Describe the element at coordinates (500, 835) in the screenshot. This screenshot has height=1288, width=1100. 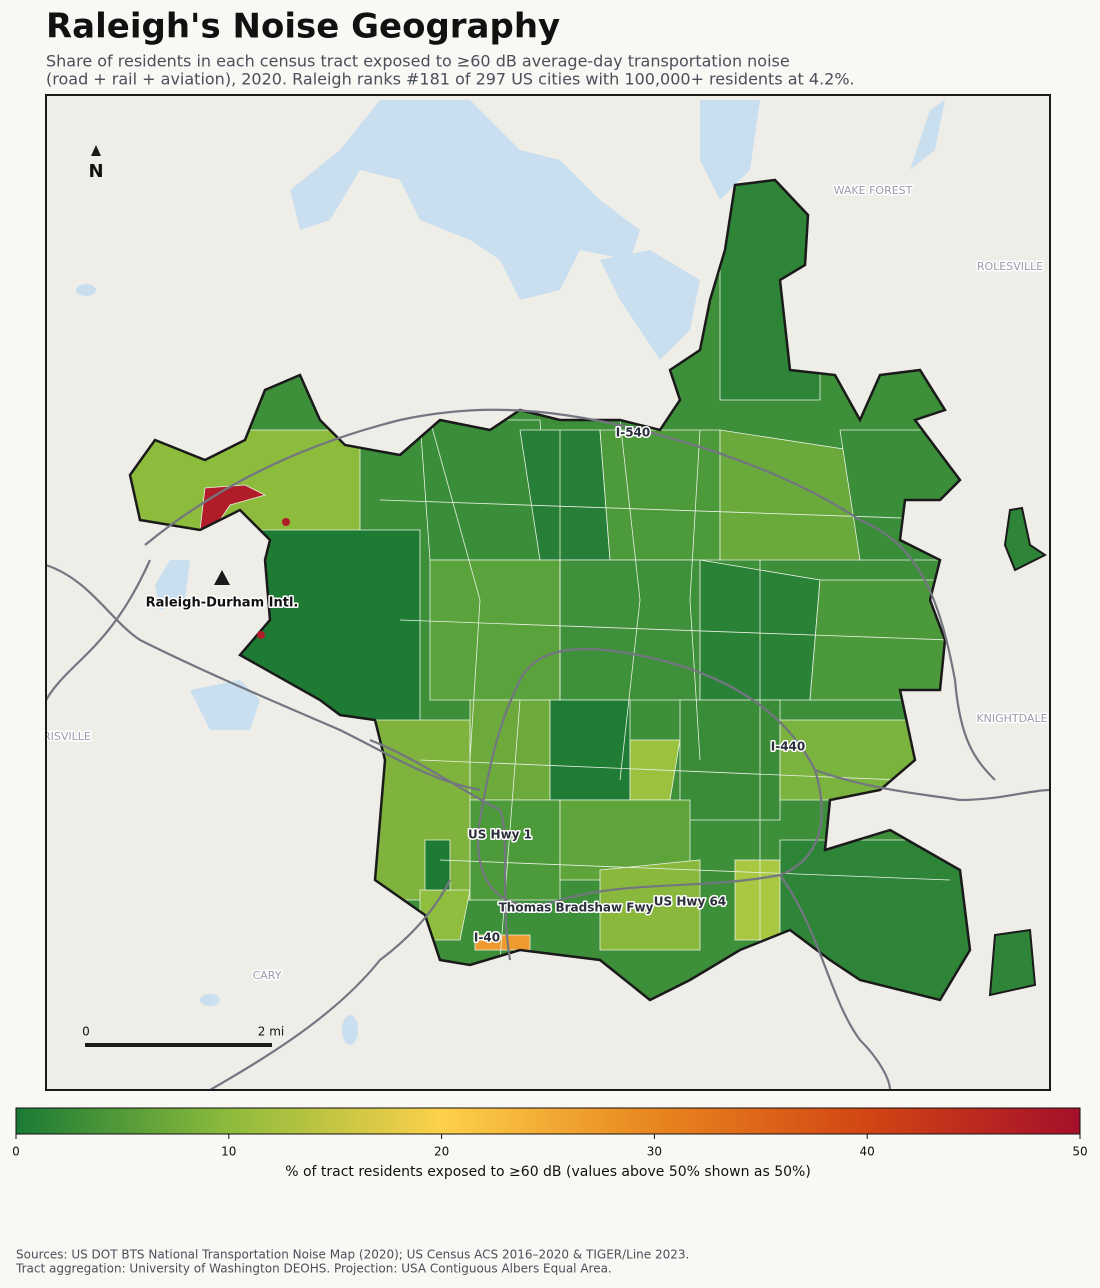
I see `road-label: US Hwy 1` at that location.